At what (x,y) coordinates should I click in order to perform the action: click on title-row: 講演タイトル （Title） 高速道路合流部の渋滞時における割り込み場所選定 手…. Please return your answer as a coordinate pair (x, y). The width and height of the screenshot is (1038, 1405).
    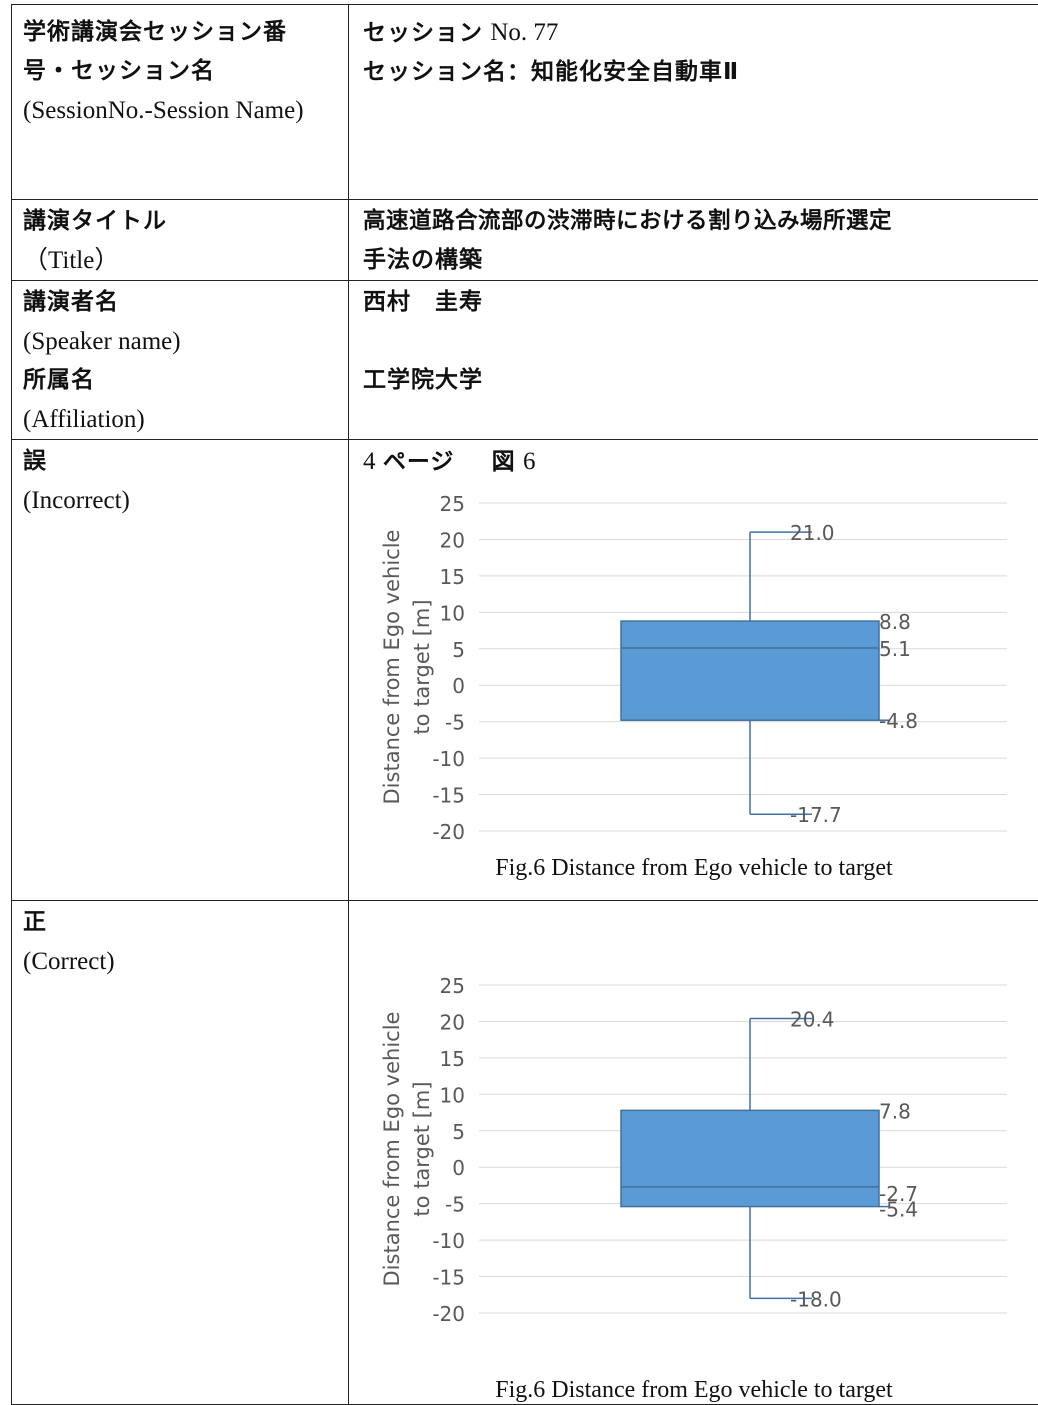
    Looking at the image, I should click on (525, 240).